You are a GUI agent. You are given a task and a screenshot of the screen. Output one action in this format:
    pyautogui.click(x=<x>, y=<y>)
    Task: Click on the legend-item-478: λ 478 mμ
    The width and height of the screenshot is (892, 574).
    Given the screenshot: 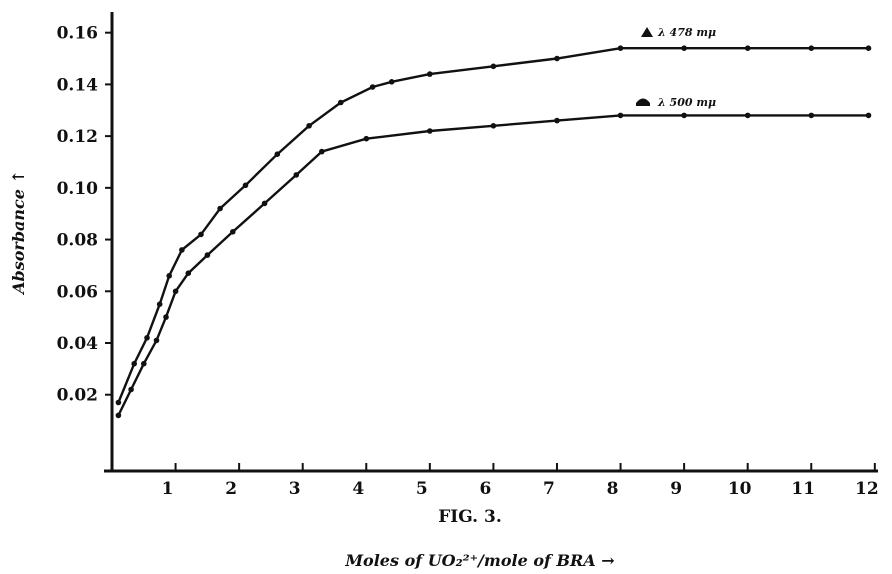 What is the action you would take?
    pyautogui.click(x=678, y=32)
    